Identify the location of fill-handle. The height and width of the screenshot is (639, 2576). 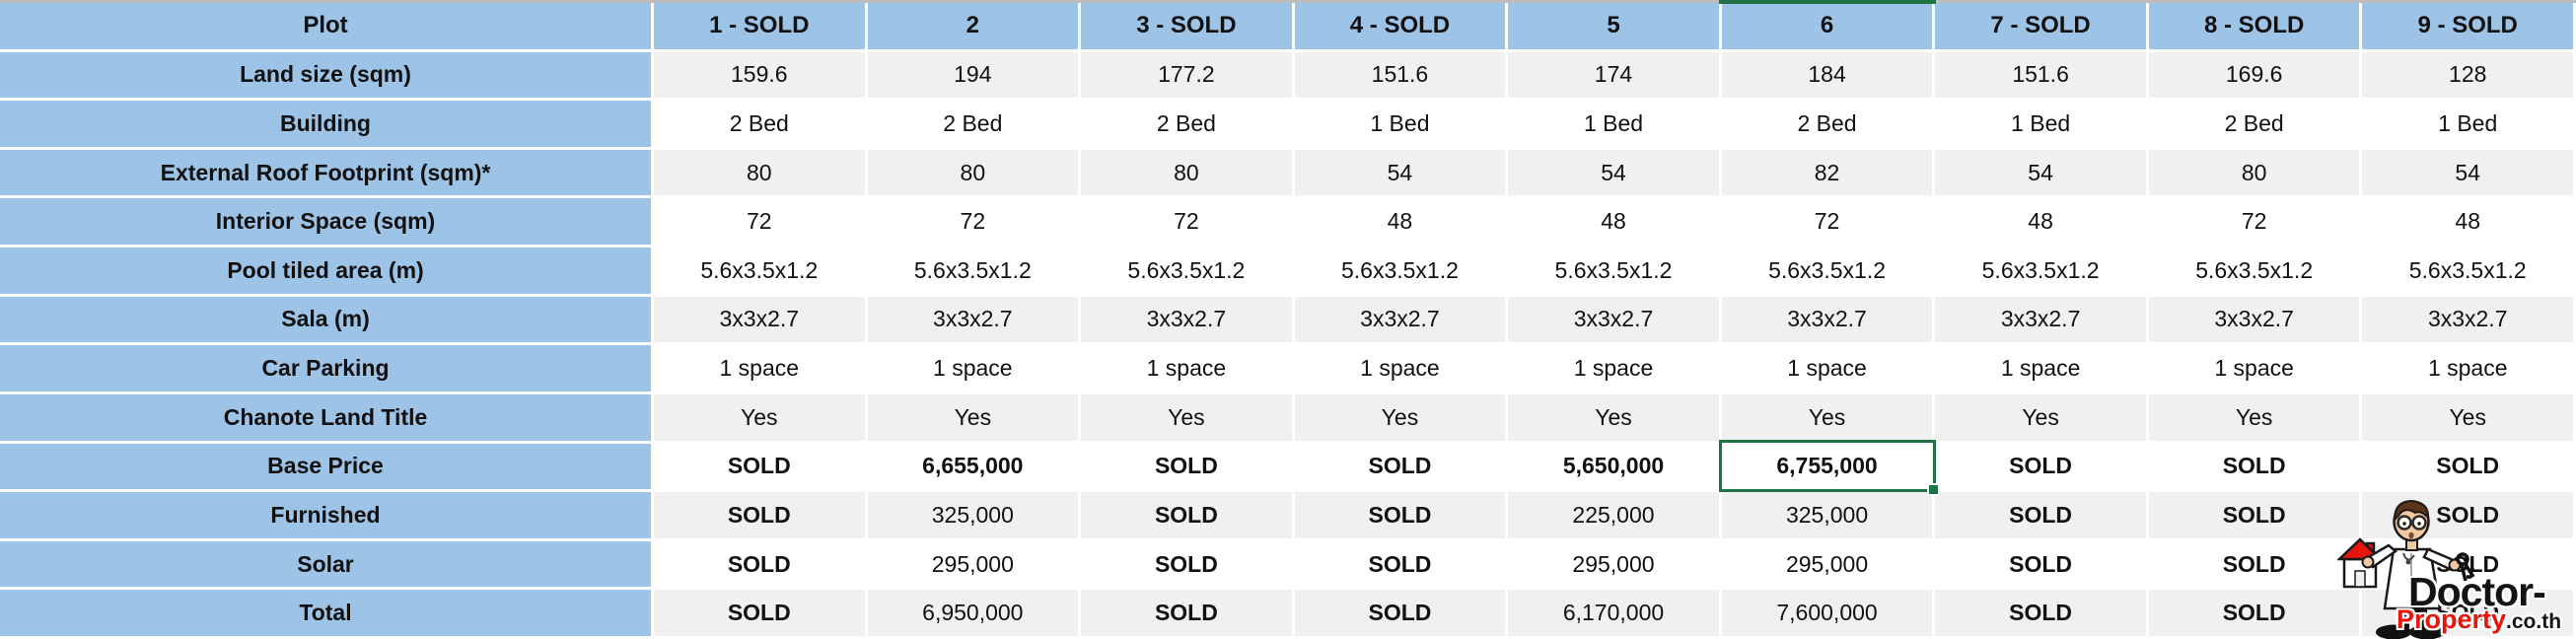
(1934, 490).